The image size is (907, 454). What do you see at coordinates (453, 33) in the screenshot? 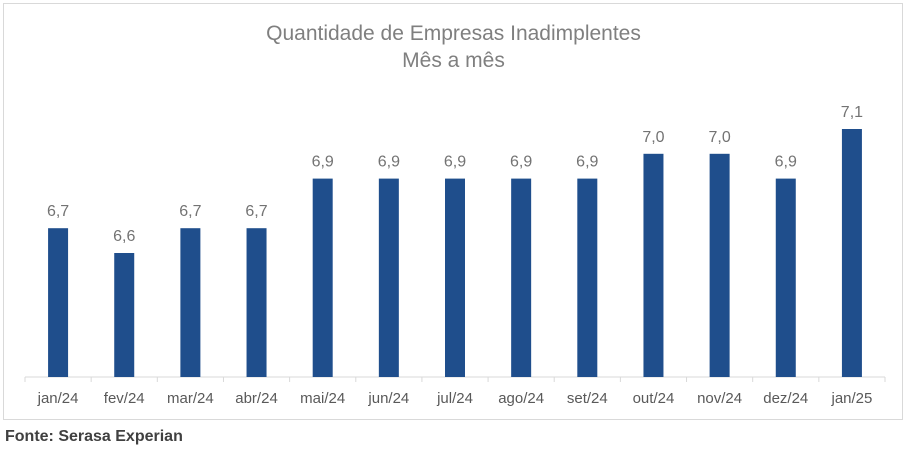
I see `chart-title: Quantidade de Empresas Inadimplentes` at bounding box center [453, 33].